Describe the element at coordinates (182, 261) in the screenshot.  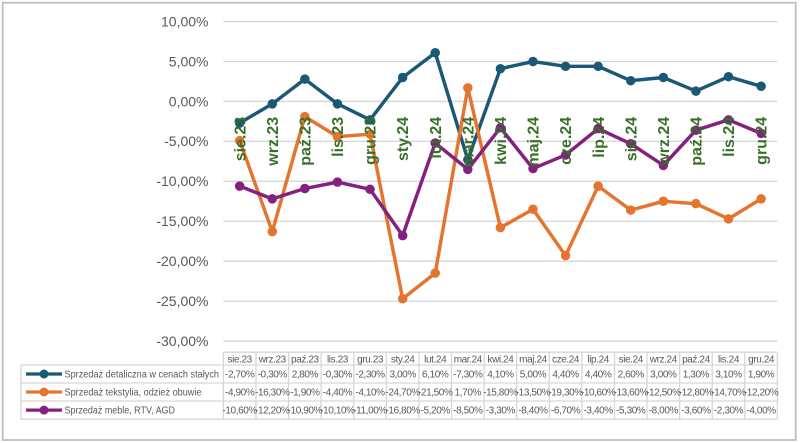
I see `svg-text: -20,00%` at that location.